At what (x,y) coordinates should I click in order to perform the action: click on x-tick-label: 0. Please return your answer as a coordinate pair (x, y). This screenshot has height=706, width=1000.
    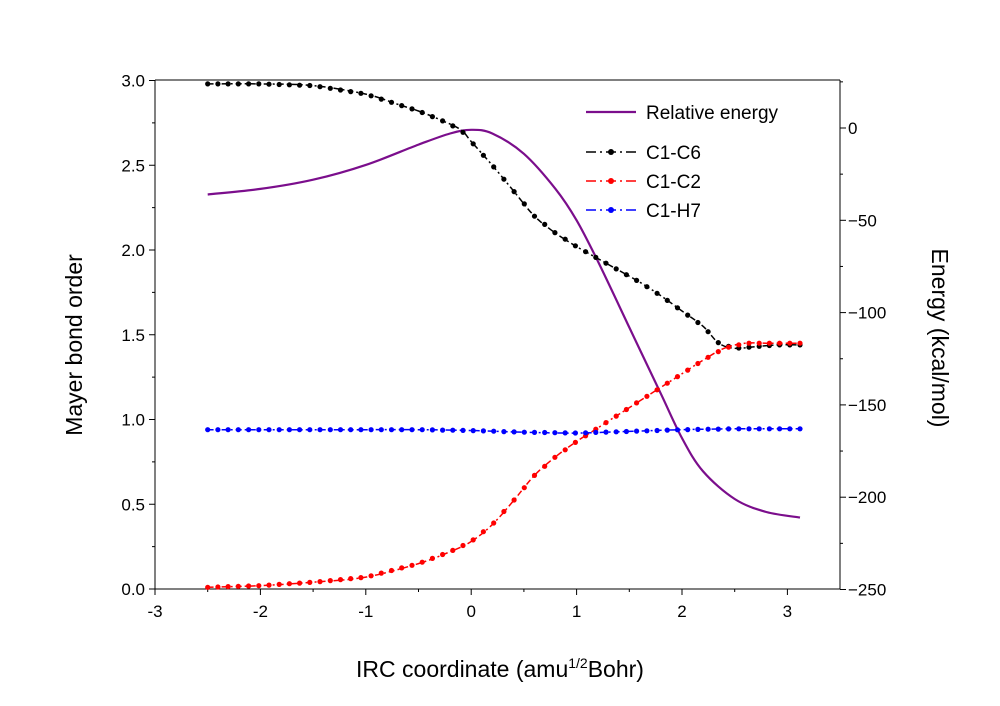
    Looking at the image, I should click on (470, 611).